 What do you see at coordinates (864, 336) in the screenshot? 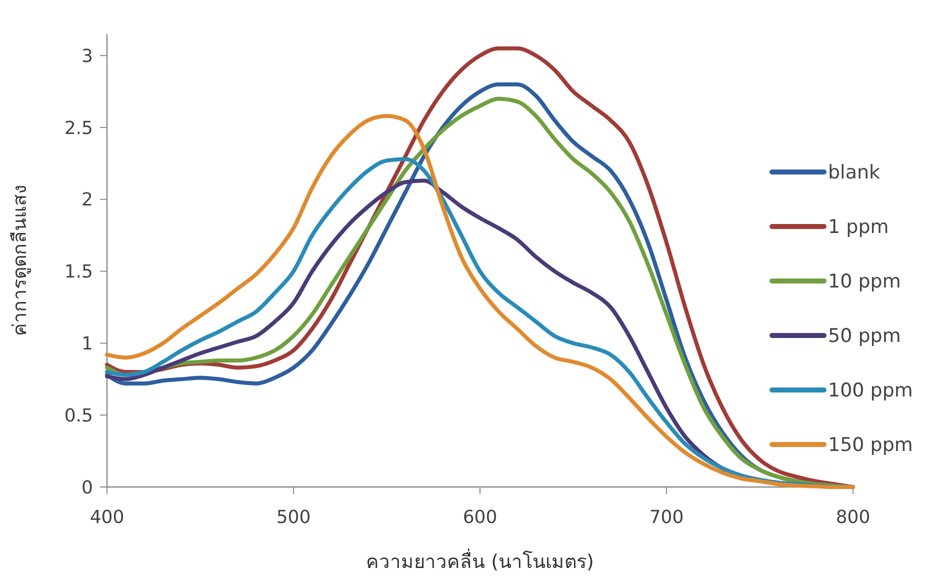
I see `legend-label: 50 ppm` at bounding box center [864, 336].